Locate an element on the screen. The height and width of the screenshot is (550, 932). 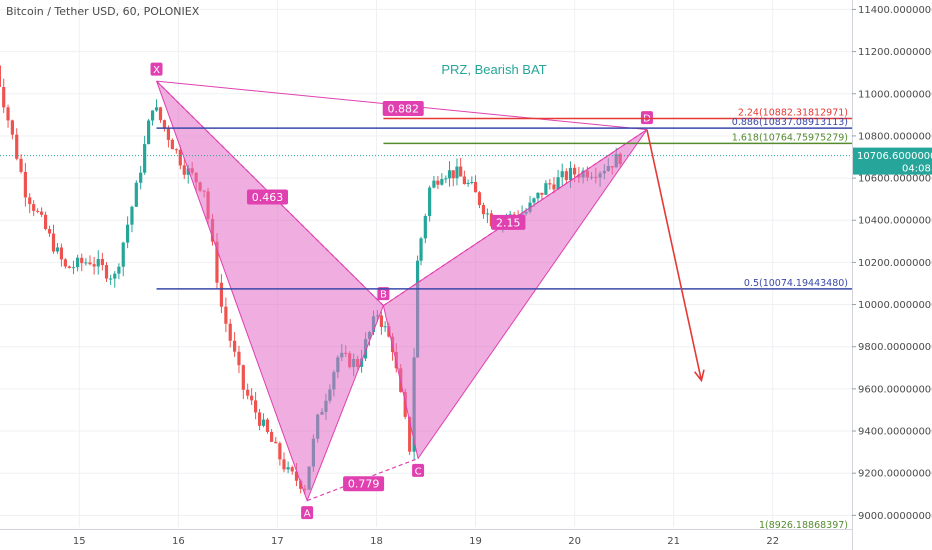
pattern-point-x: X is located at coordinates (156, 70).